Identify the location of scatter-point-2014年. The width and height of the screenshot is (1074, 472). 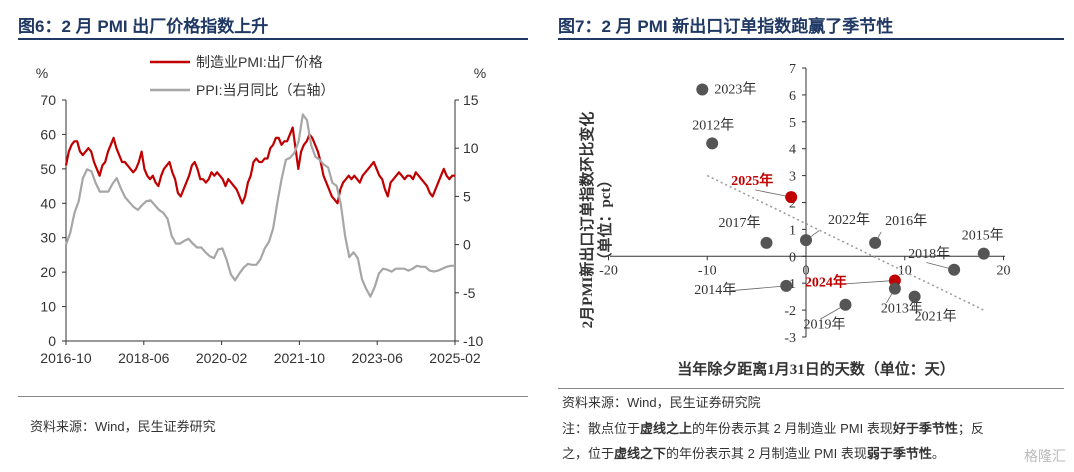
(786, 285).